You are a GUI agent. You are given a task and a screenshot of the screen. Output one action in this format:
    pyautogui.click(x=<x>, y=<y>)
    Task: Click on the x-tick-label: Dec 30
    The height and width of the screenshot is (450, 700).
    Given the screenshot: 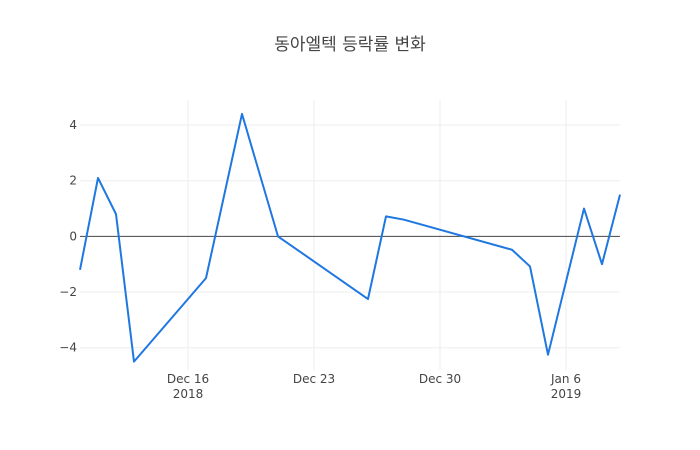 What is the action you would take?
    pyautogui.click(x=440, y=379)
    